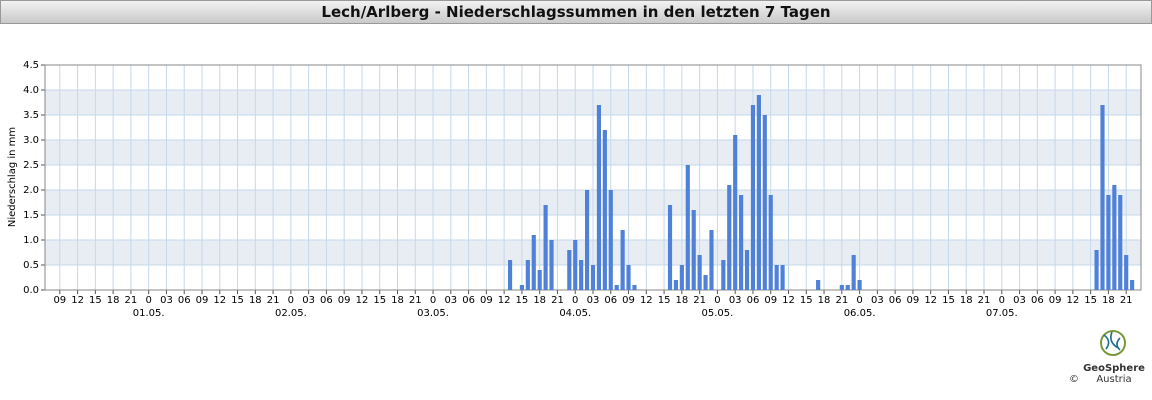  Describe the element at coordinates (433, 313) in the screenshot. I see `x-date-label: 03.05.` at that location.